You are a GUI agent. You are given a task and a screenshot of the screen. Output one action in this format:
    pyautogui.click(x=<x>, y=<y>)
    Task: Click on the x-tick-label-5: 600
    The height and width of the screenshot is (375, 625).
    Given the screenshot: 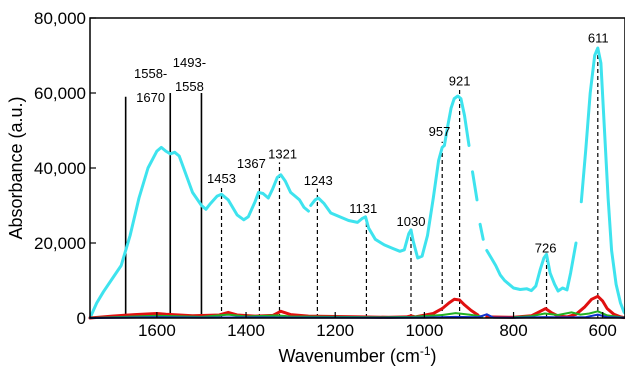 What is the action you would take?
    pyautogui.click(x=603, y=330)
    